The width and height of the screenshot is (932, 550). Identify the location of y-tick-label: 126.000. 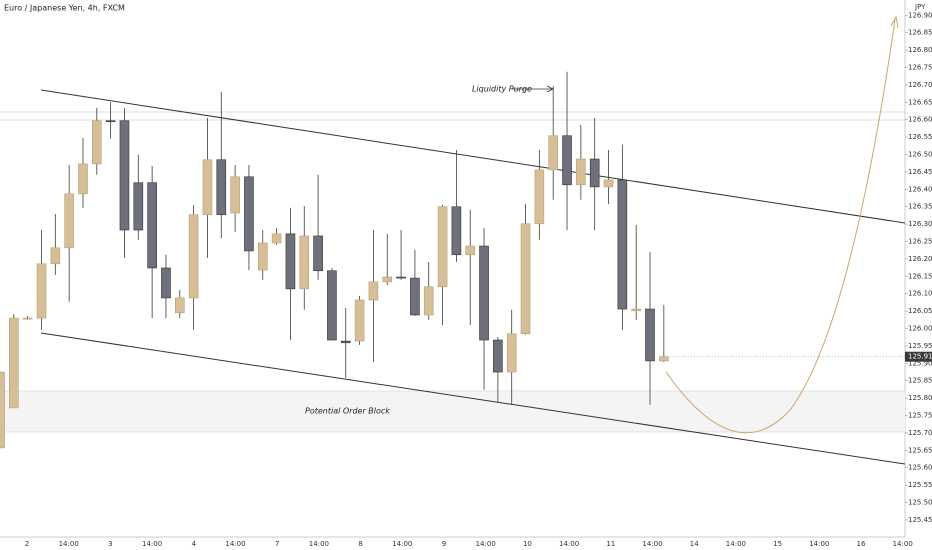
(920, 329).